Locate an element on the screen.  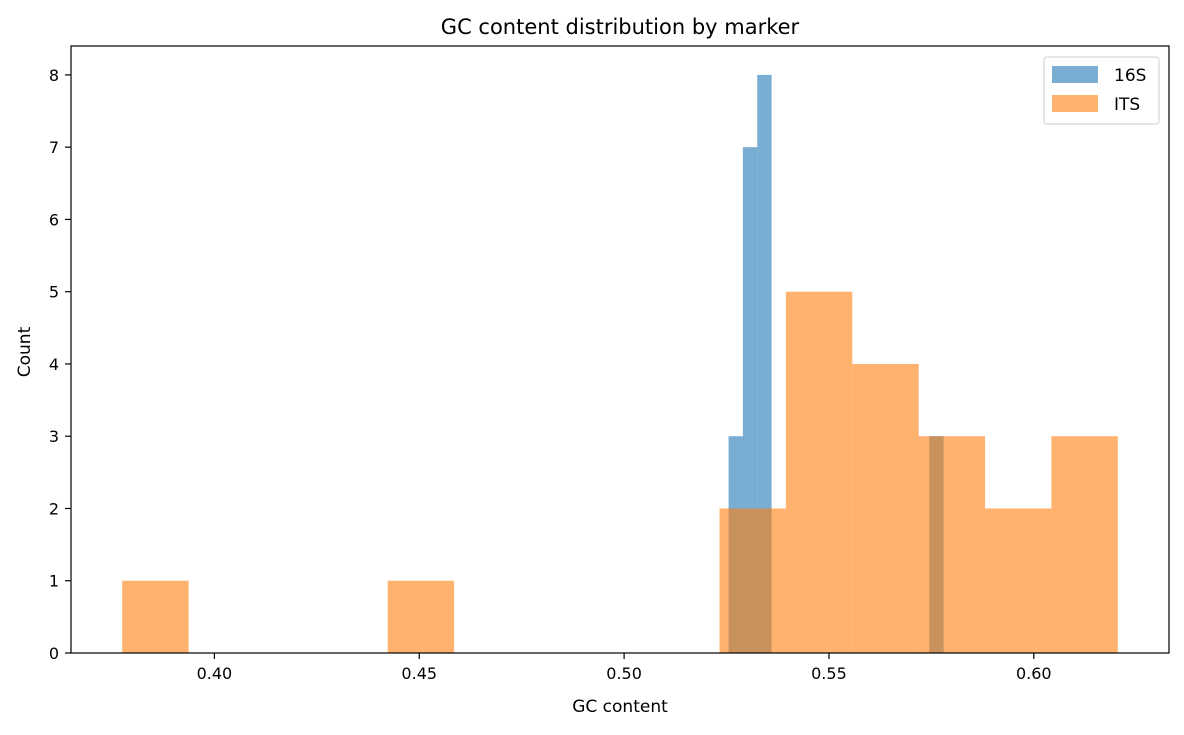
chart-title: GC content distribution by marker is located at coordinates (620, 27).